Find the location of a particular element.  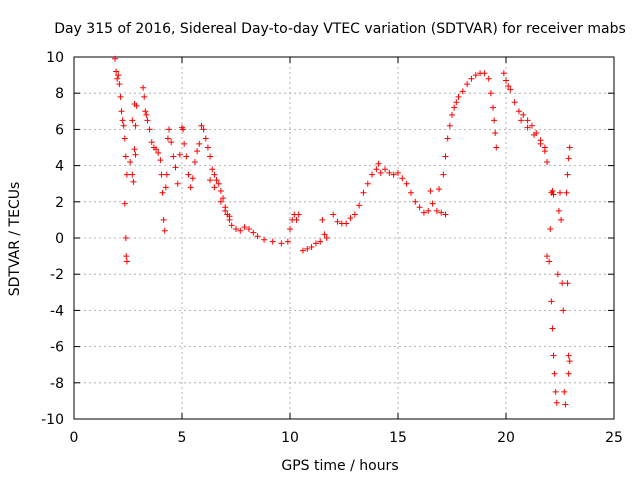

x-tick-label: 25 is located at coordinates (614, 438).